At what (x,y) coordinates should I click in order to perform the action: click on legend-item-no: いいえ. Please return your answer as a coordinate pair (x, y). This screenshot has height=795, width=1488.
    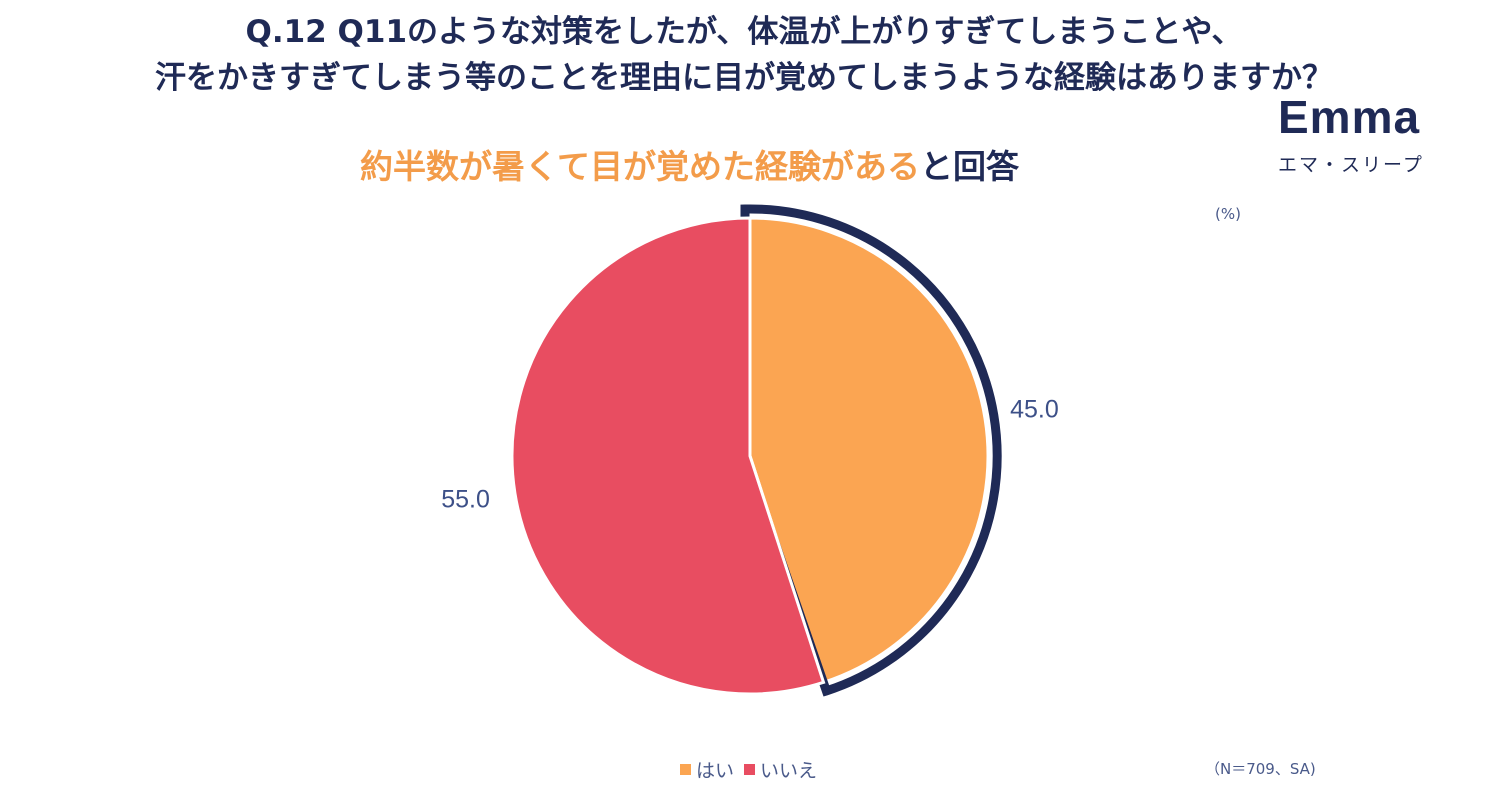
    Looking at the image, I should click on (780, 769).